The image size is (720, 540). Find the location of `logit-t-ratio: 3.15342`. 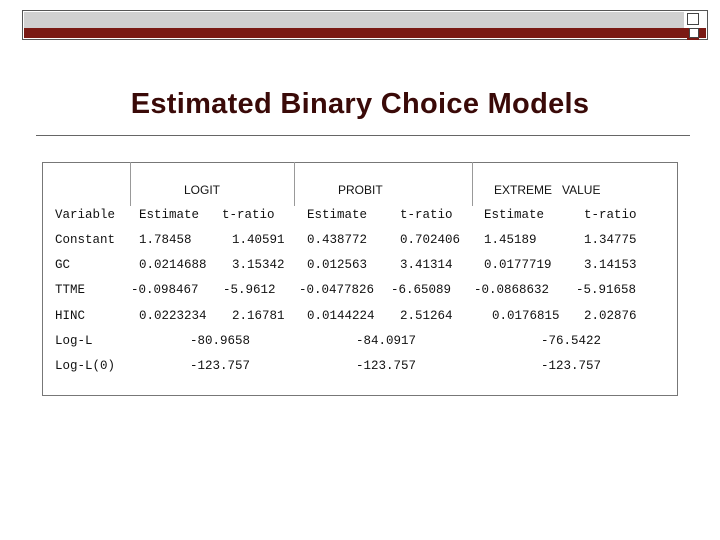

logit-t-ratio: 3.15342 is located at coordinates (258, 265).